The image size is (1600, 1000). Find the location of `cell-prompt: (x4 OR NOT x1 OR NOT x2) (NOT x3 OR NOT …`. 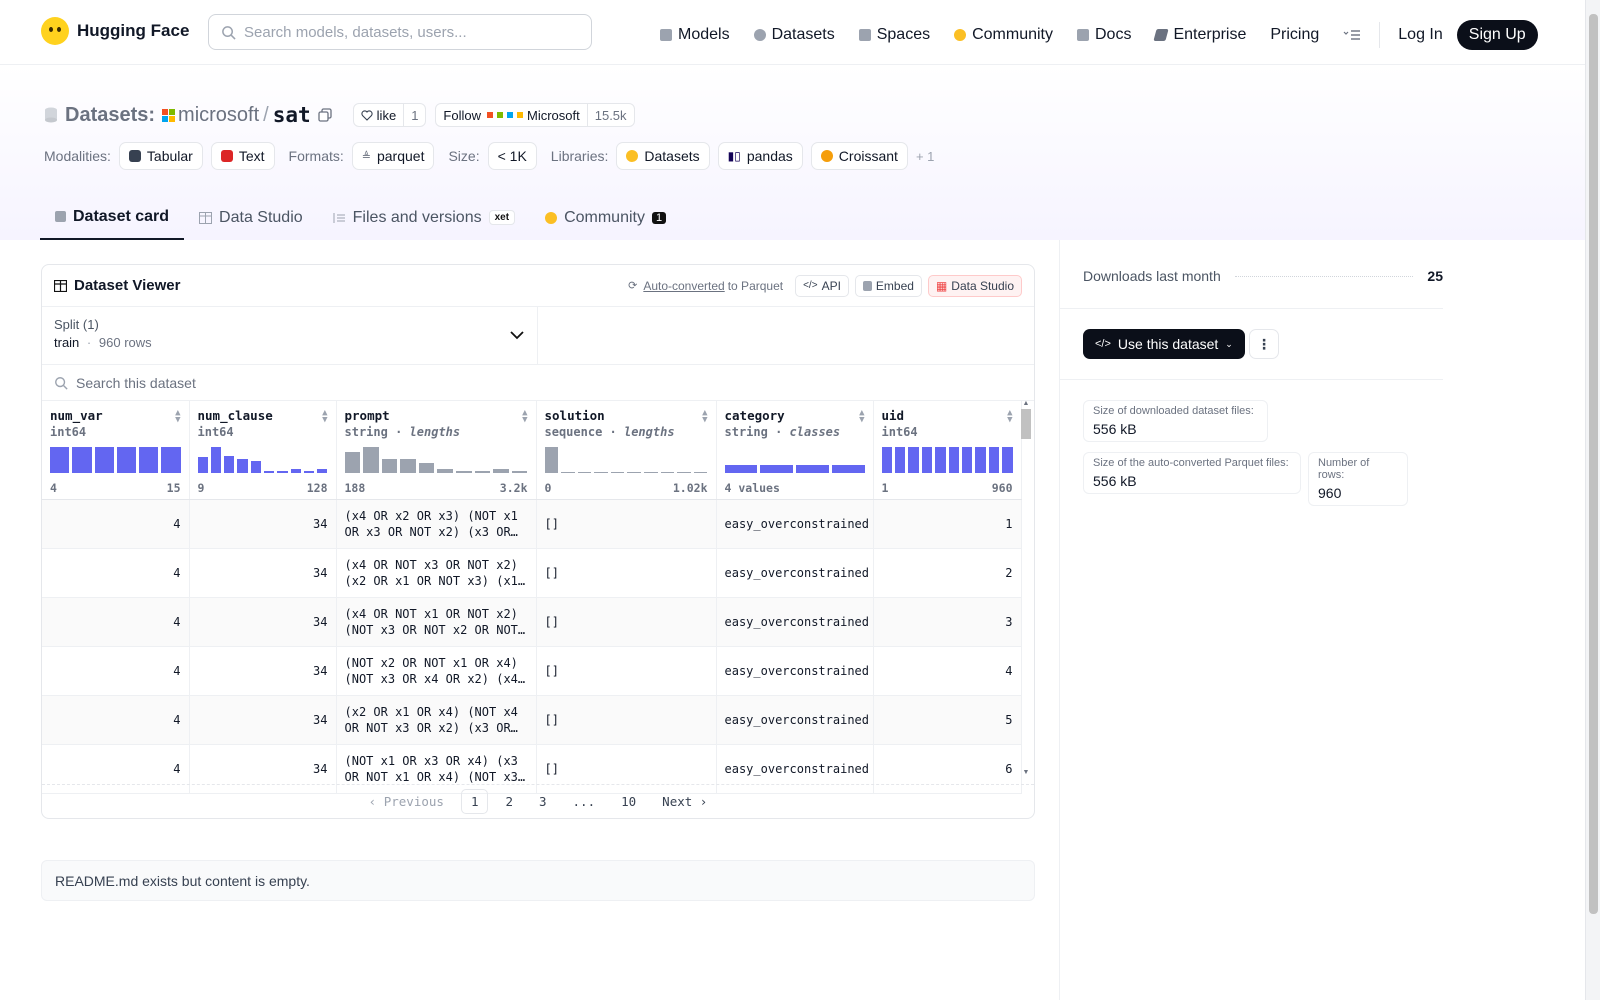

cell-prompt: (x4 OR NOT x1 OR NOT x2) (NOT x3 OR NOT … is located at coordinates (436, 622).